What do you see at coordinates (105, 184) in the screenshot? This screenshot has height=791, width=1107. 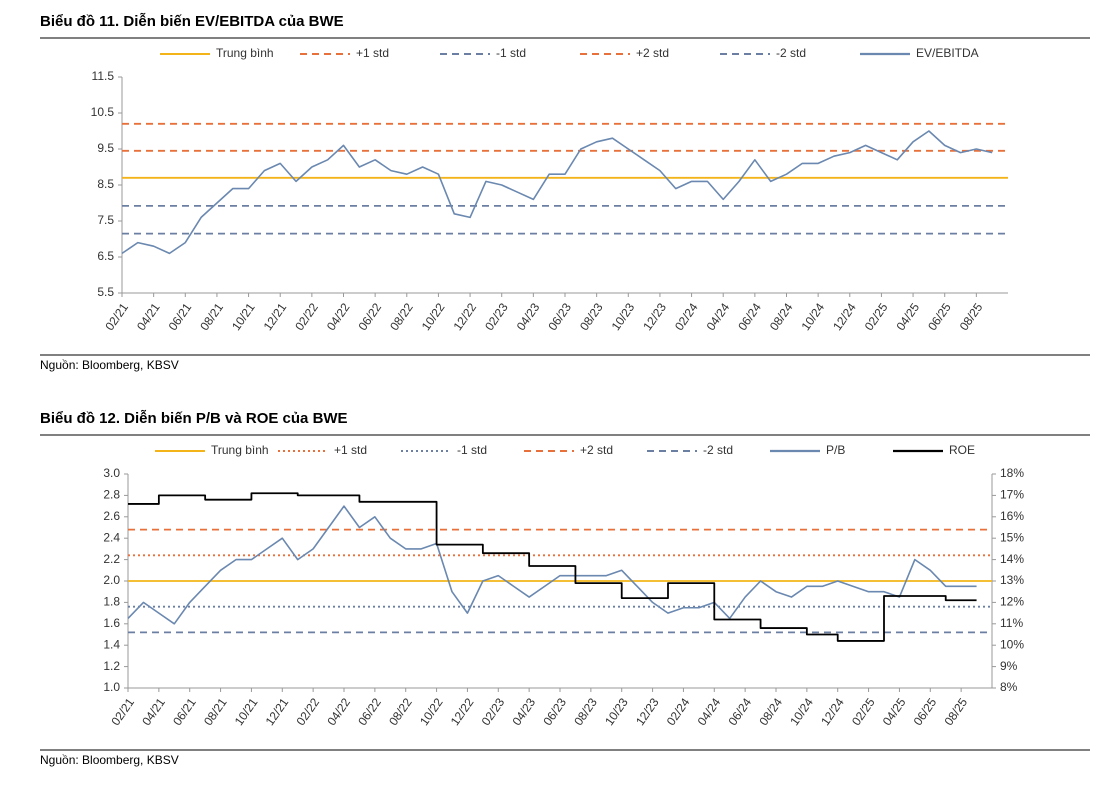 I see `y-tick-label: 8.5` at bounding box center [105, 184].